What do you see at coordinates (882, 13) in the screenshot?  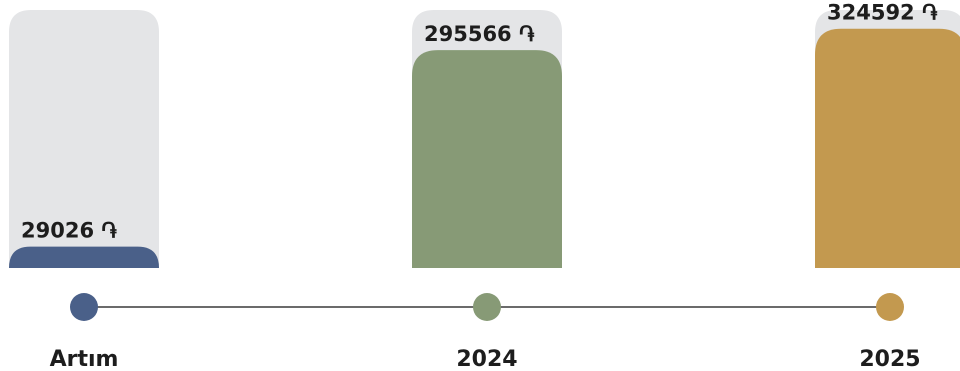 I see `value-label-2: 324592 ֏` at bounding box center [882, 13].